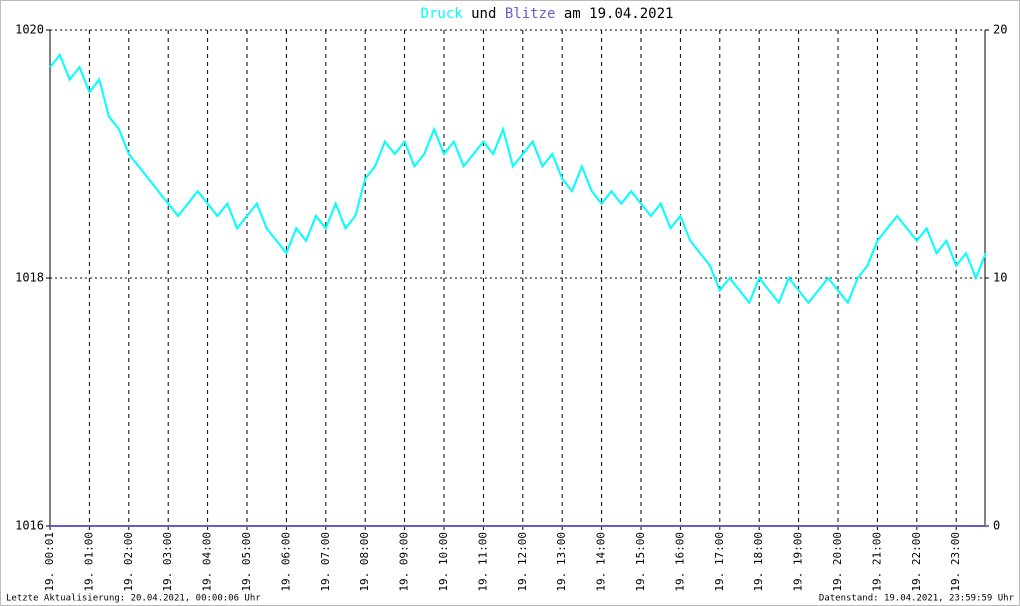 This screenshot has height=606, width=1020. Describe the element at coordinates (917, 599) in the screenshot. I see `footer-right: Datenstand: 19.04.2021, 23:59:59 Uhr` at that location.